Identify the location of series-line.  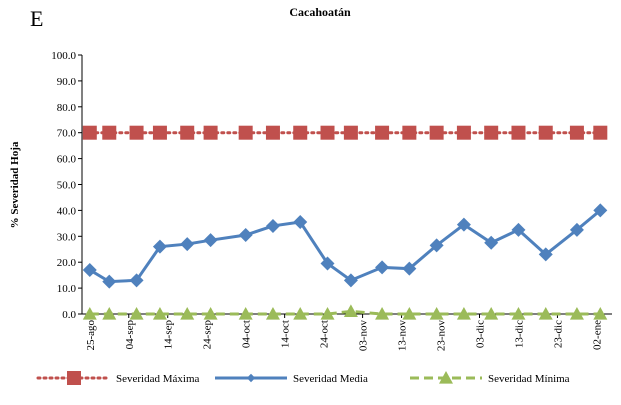
(345, 312).